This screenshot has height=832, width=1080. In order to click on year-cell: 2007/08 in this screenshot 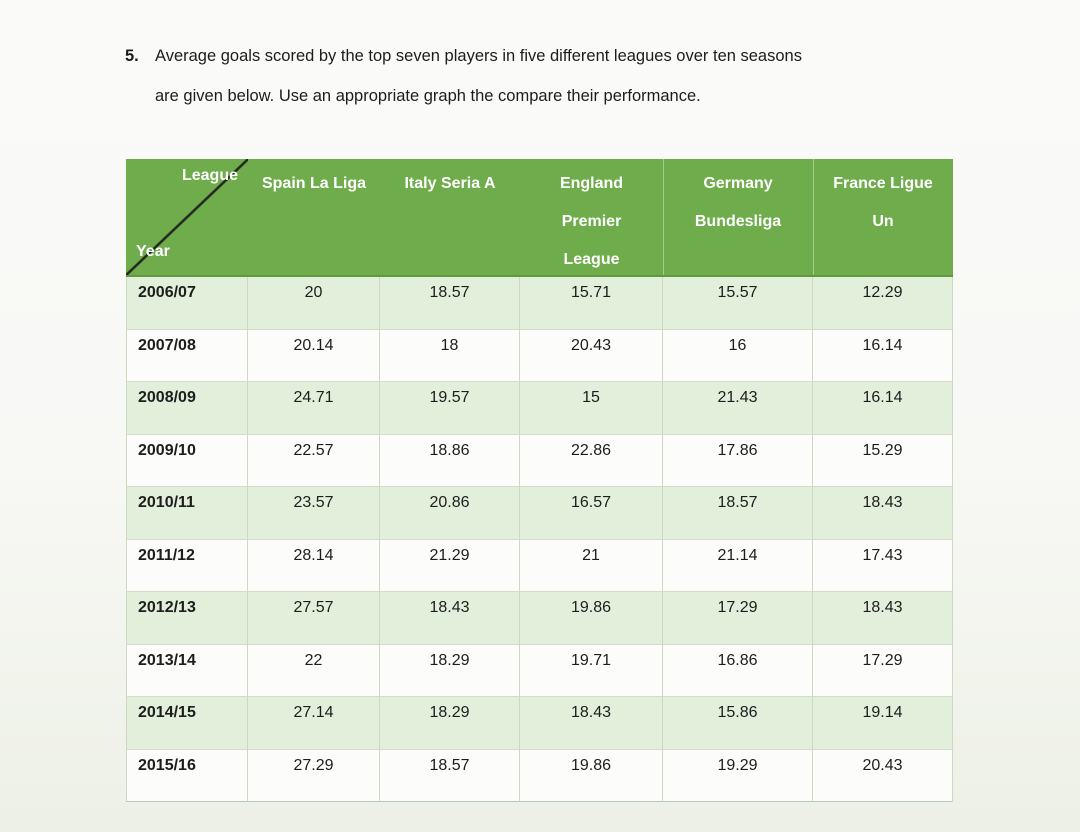, I will do `click(187, 355)`.